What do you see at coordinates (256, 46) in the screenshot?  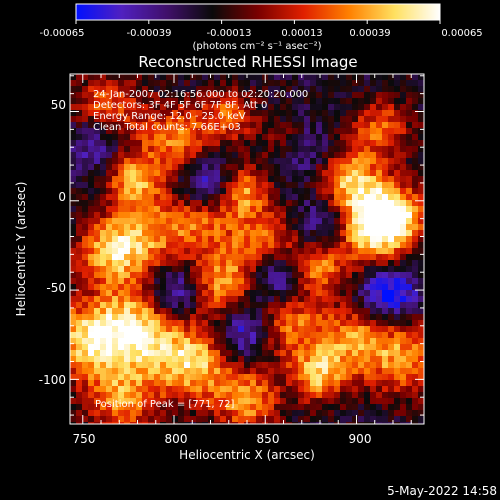 I see `colorbar-units: (photons cm⁻² s⁻¹ asec⁻²)` at bounding box center [256, 46].